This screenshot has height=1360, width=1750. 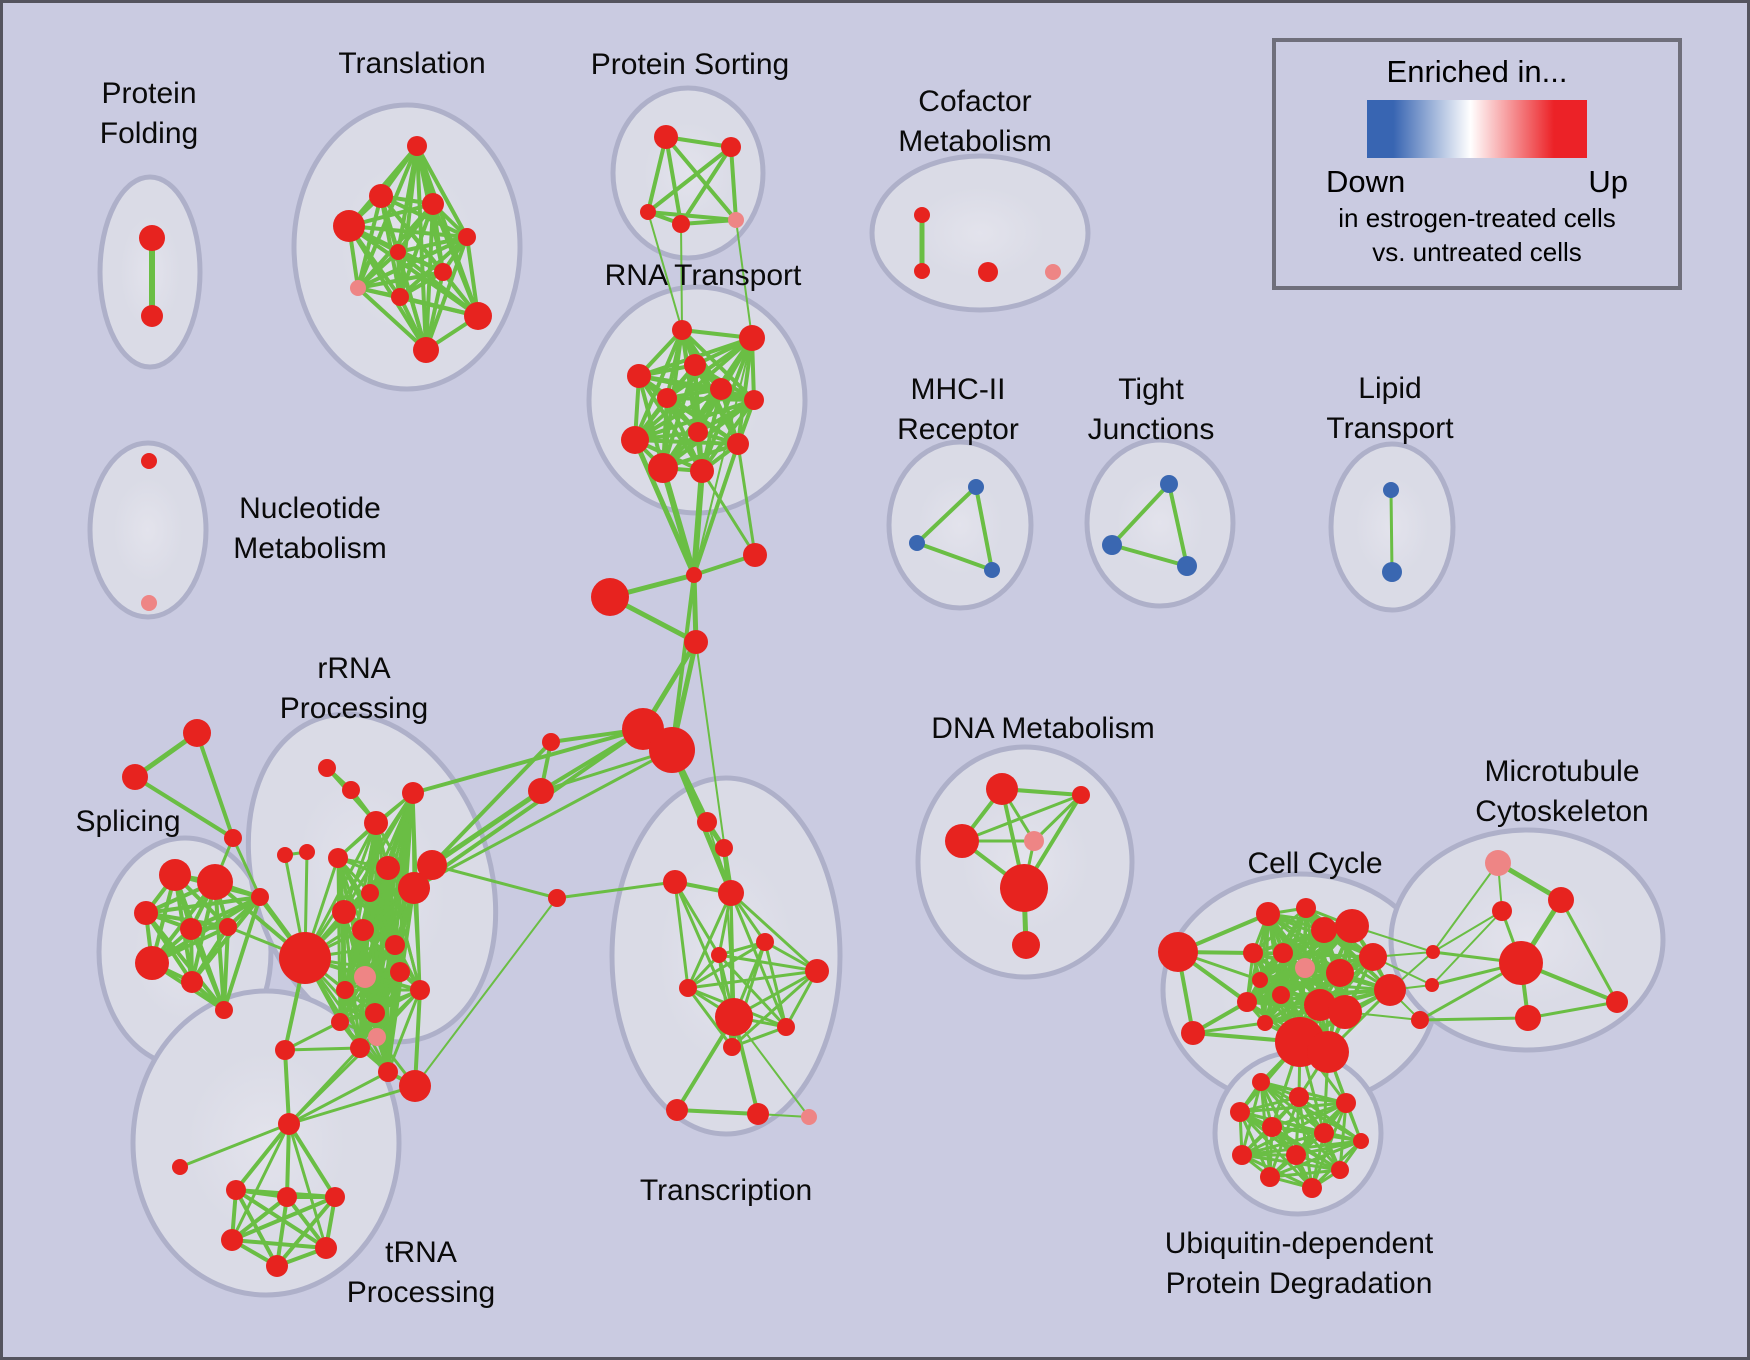 What do you see at coordinates (411, 63) in the screenshot?
I see `cluster-label-translation: Translation` at bounding box center [411, 63].